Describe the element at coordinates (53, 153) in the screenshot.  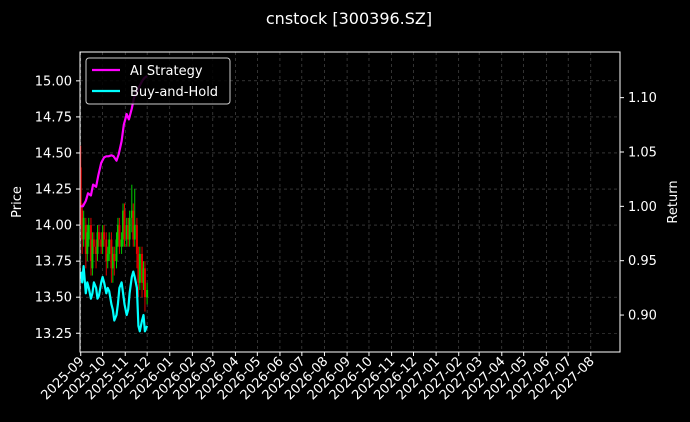
I see `y-left-tick-label: 14.50` at that location.